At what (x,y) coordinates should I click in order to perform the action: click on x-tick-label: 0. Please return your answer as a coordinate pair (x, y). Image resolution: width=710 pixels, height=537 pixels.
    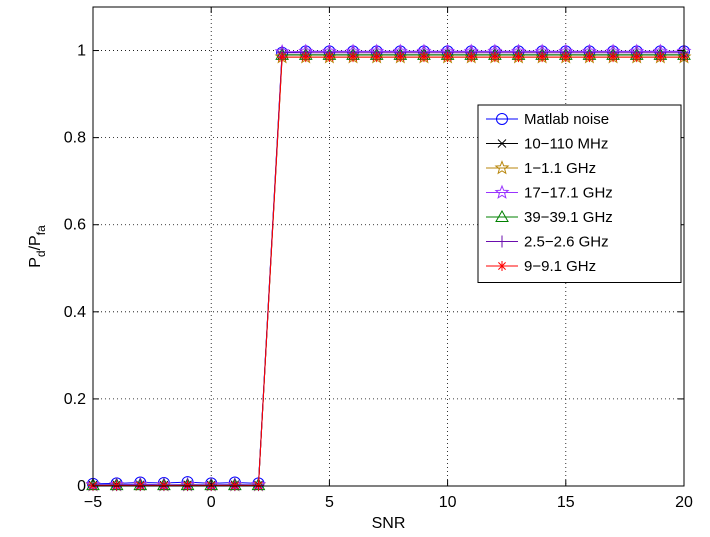
    Looking at the image, I should click on (211, 502).